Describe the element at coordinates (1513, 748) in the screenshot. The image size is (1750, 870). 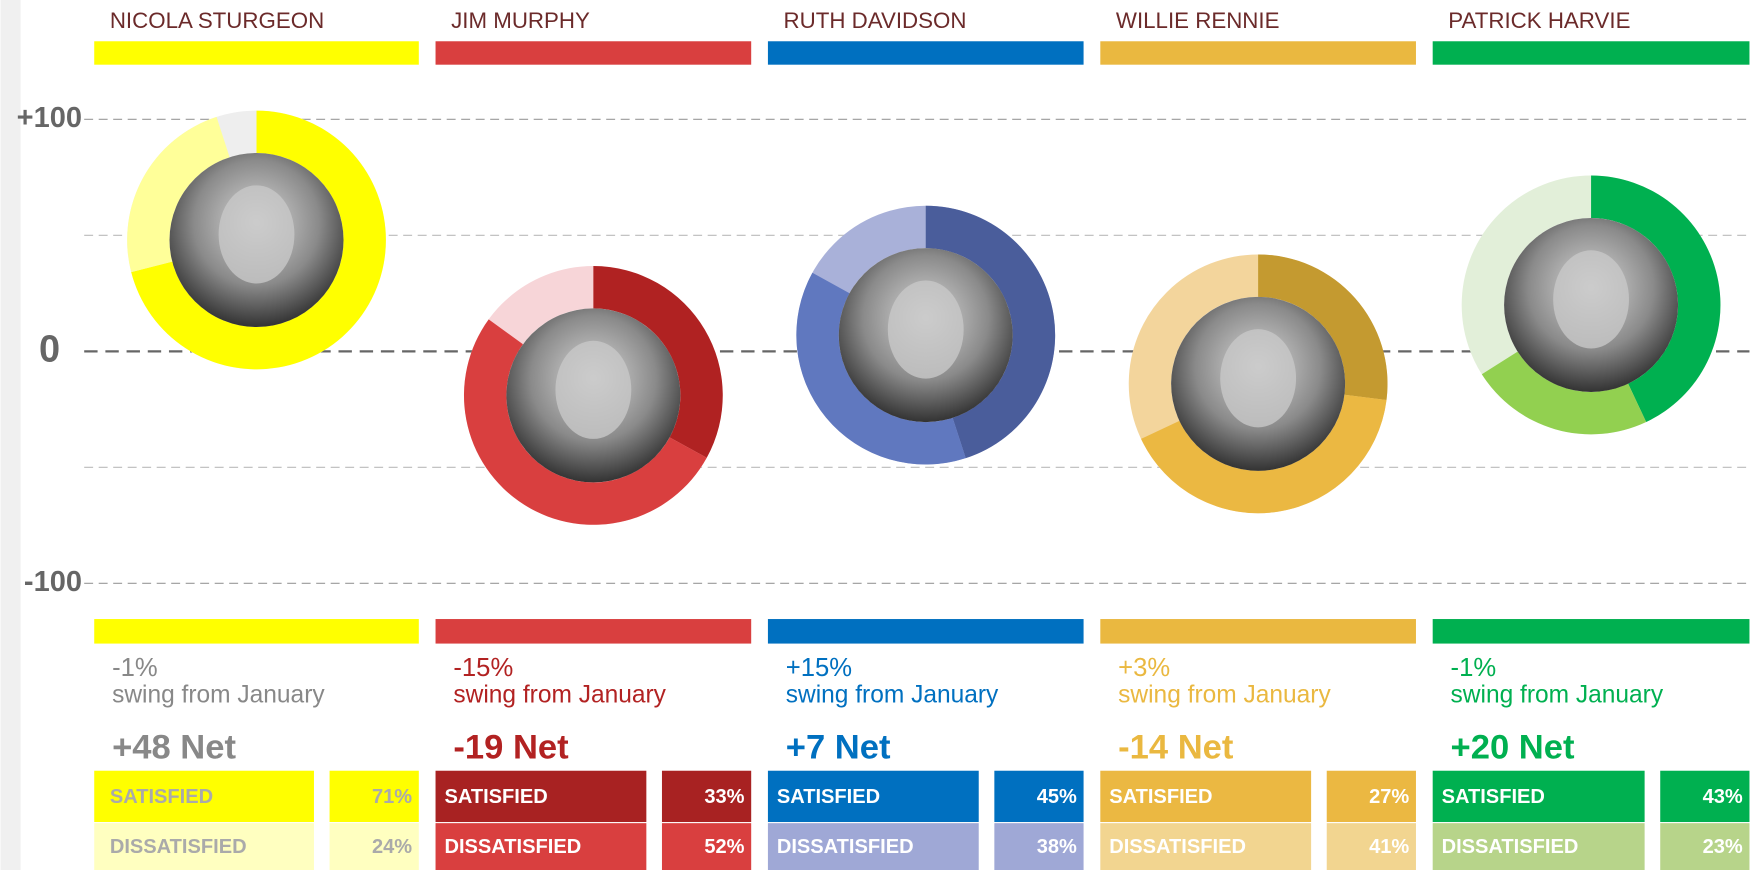
I see `net-label: +20 Net` at that location.